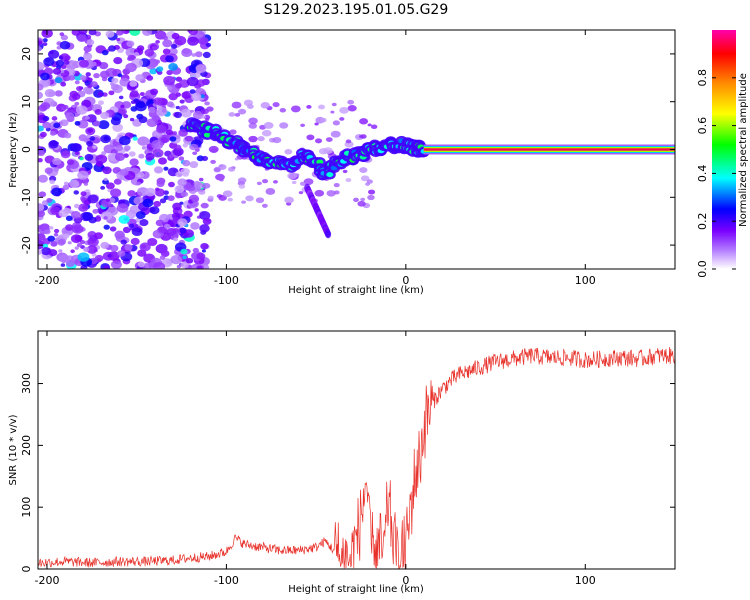 Image resolution: width=750 pixels, height=600 pixels. What do you see at coordinates (13, 150) in the screenshot?
I see `spectrogram-ylabel: Frequency (Hz)` at bounding box center [13, 150].